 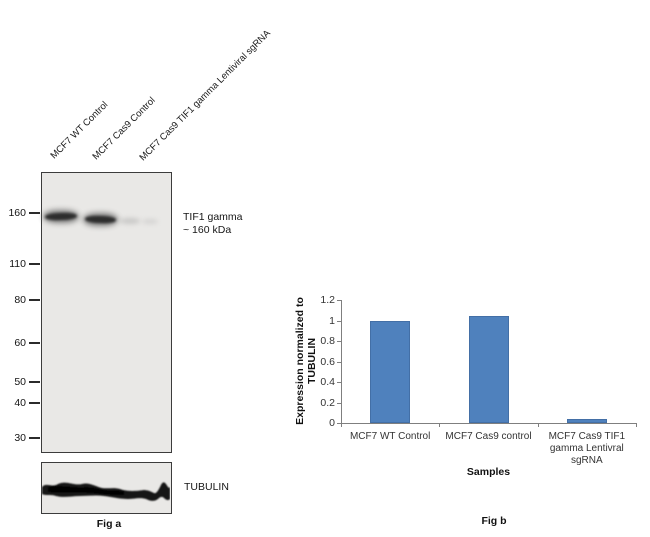 I want to click on band-annotation-line2: ~ 160 kDa, so click(x=207, y=230).